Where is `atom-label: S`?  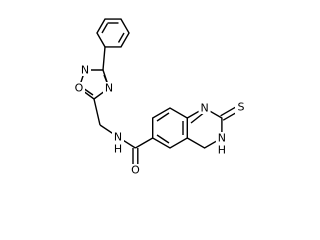
atom-label: S is located at coordinates (241, 107).